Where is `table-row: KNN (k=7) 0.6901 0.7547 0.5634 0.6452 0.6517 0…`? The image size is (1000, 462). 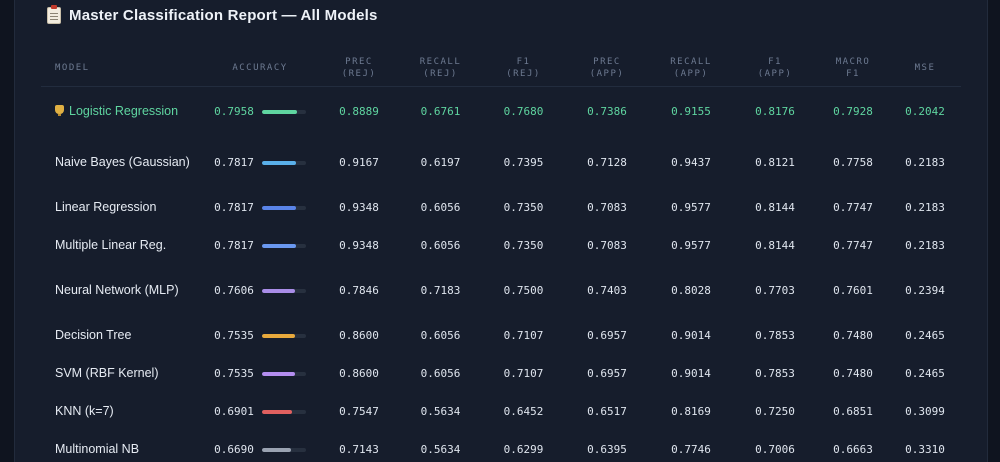 table-row: KNN (k=7) 0.6901 0.7547 0.5634 0.6452 0.6517 0… is located at coordinates (501, 412).